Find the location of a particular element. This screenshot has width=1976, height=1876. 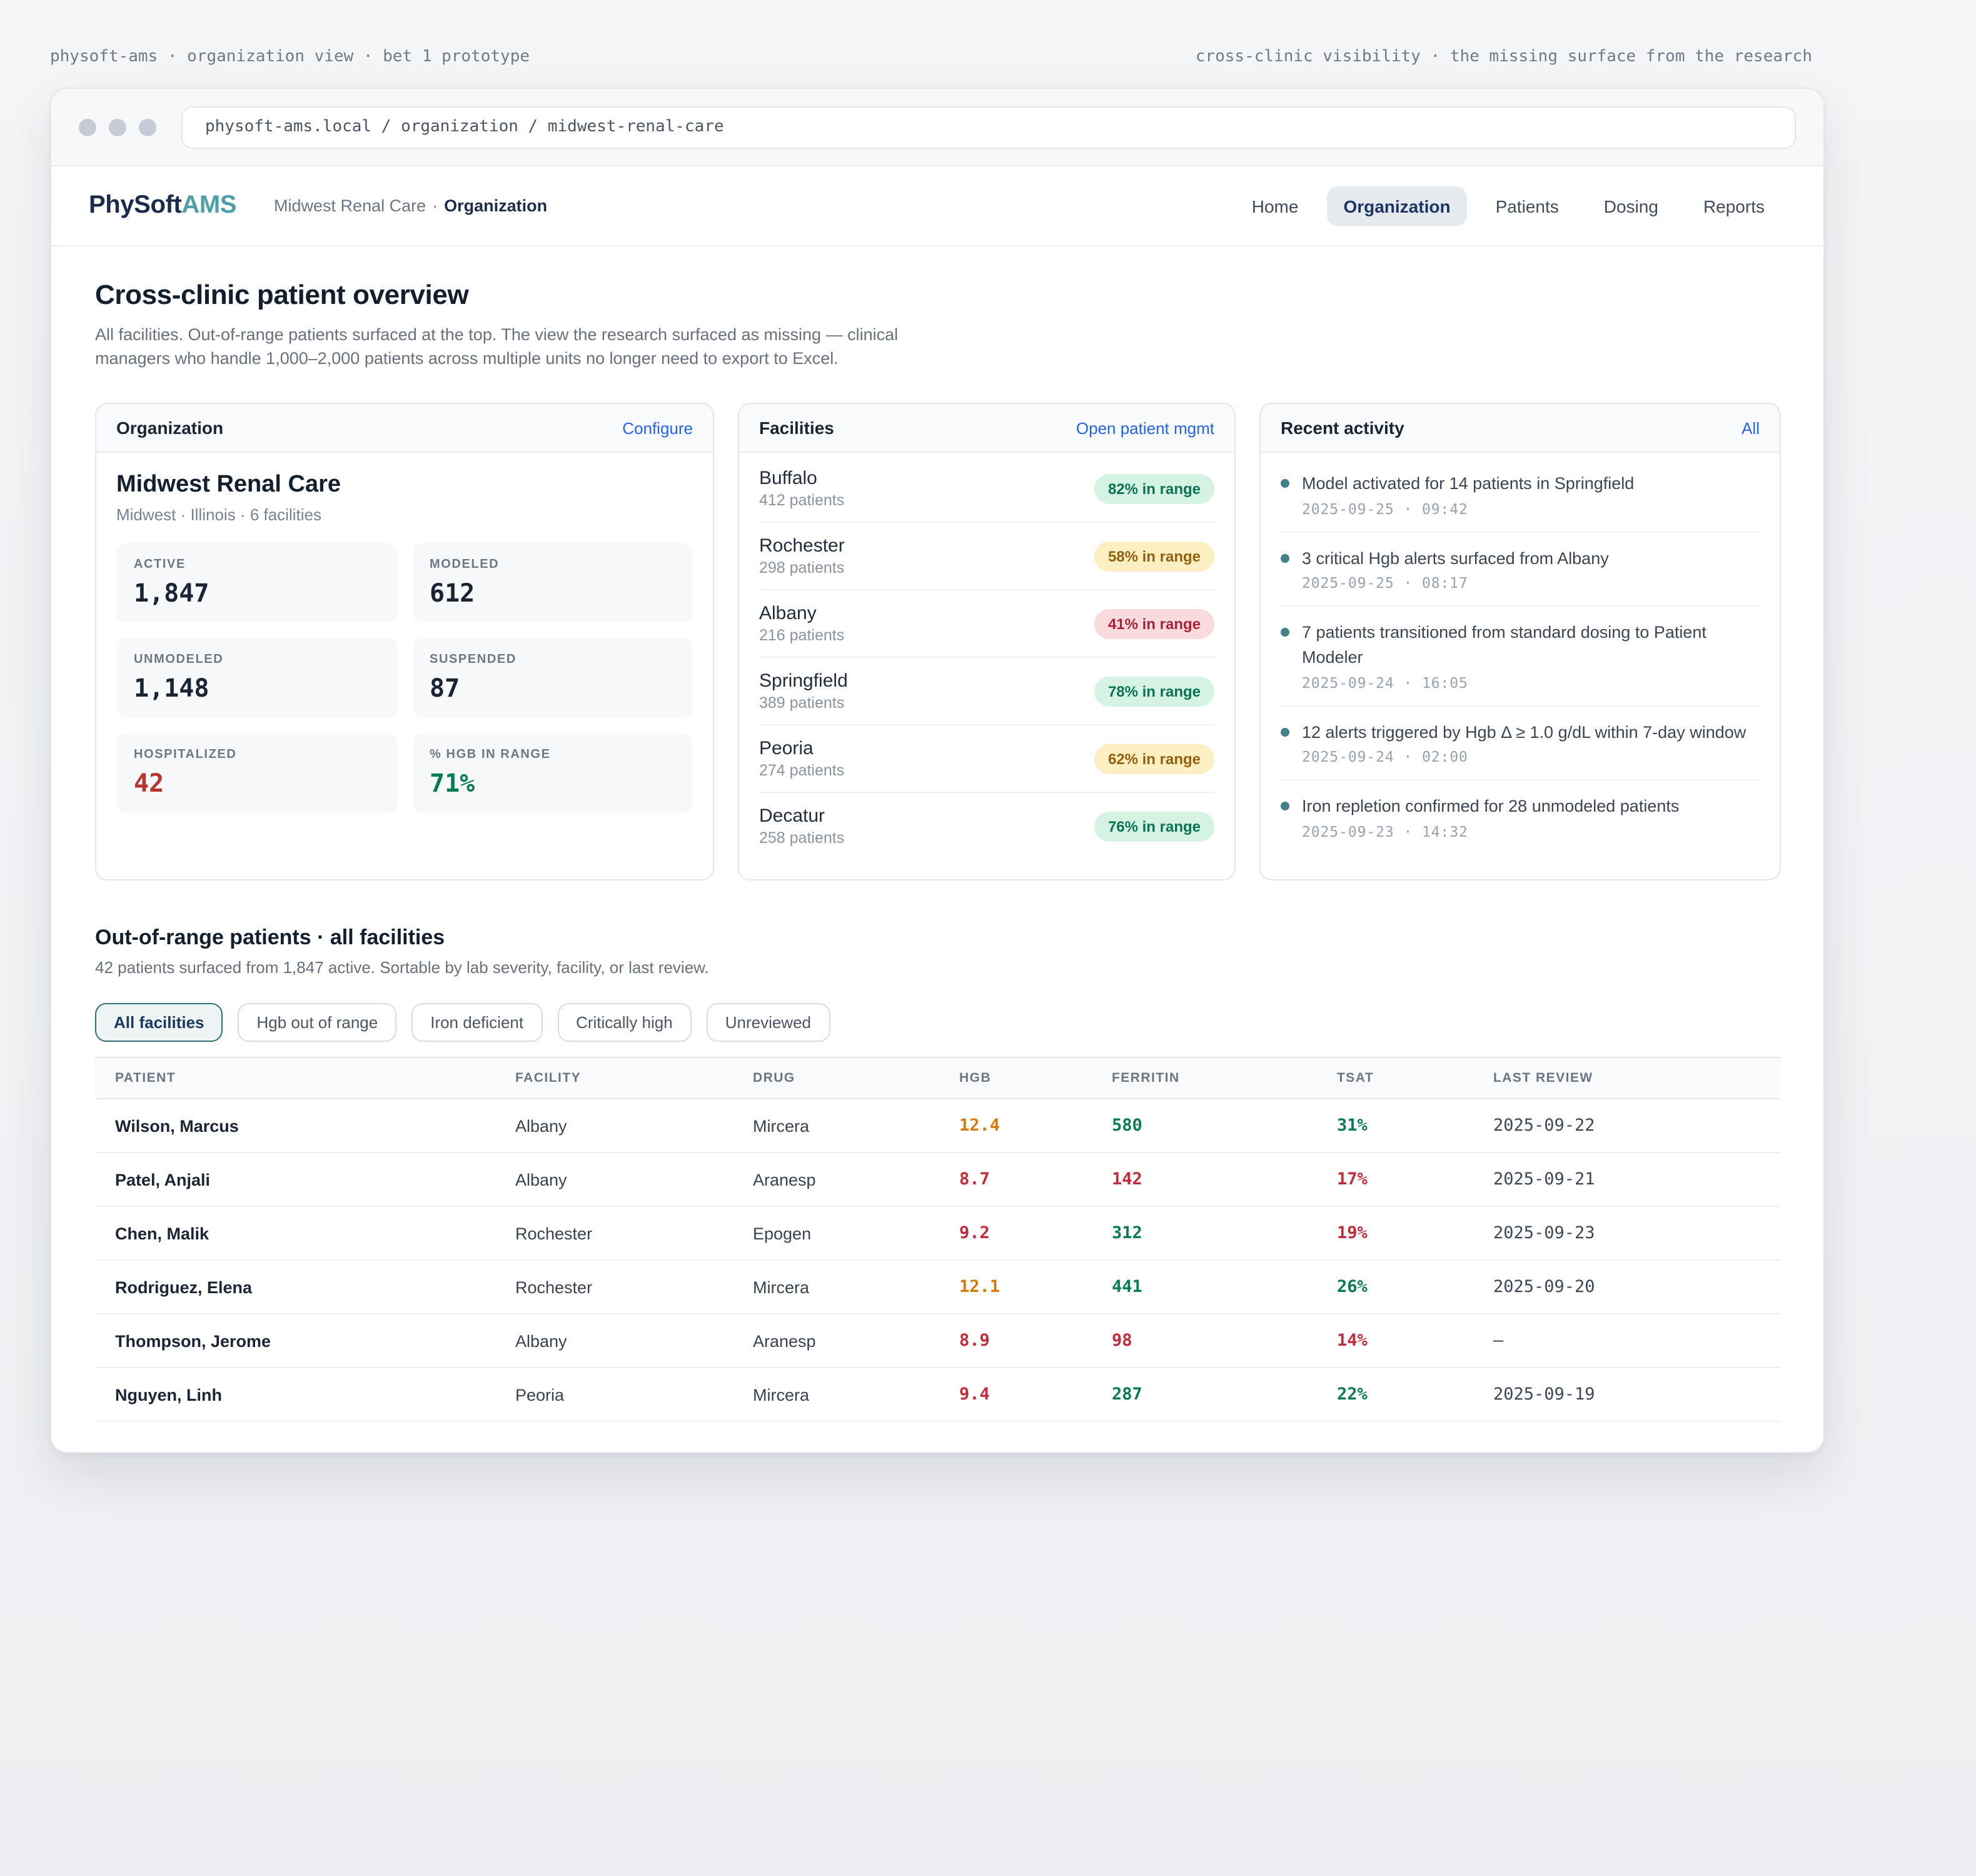

facility-row: Decatur 258 patients 76% in range is located at coordinates (987, 826).